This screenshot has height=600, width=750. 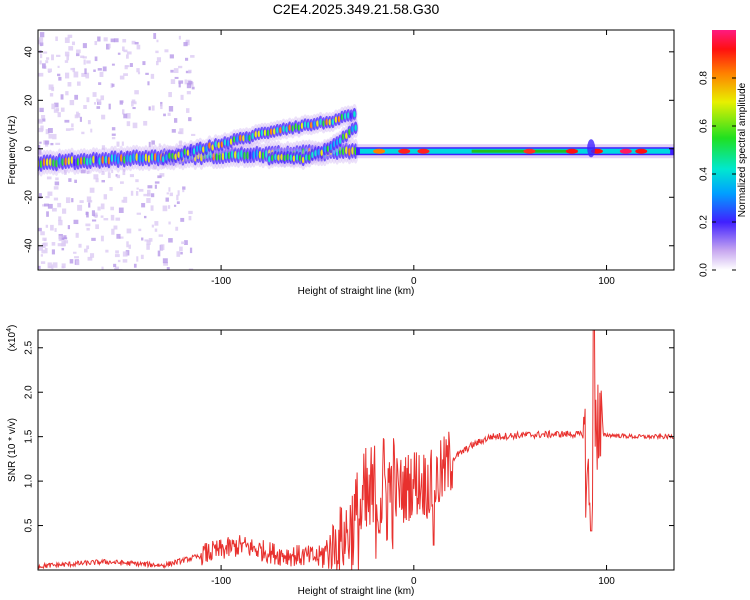 I want to click on snr-y-tick-label: 1.5, so click(x=29, y=436).